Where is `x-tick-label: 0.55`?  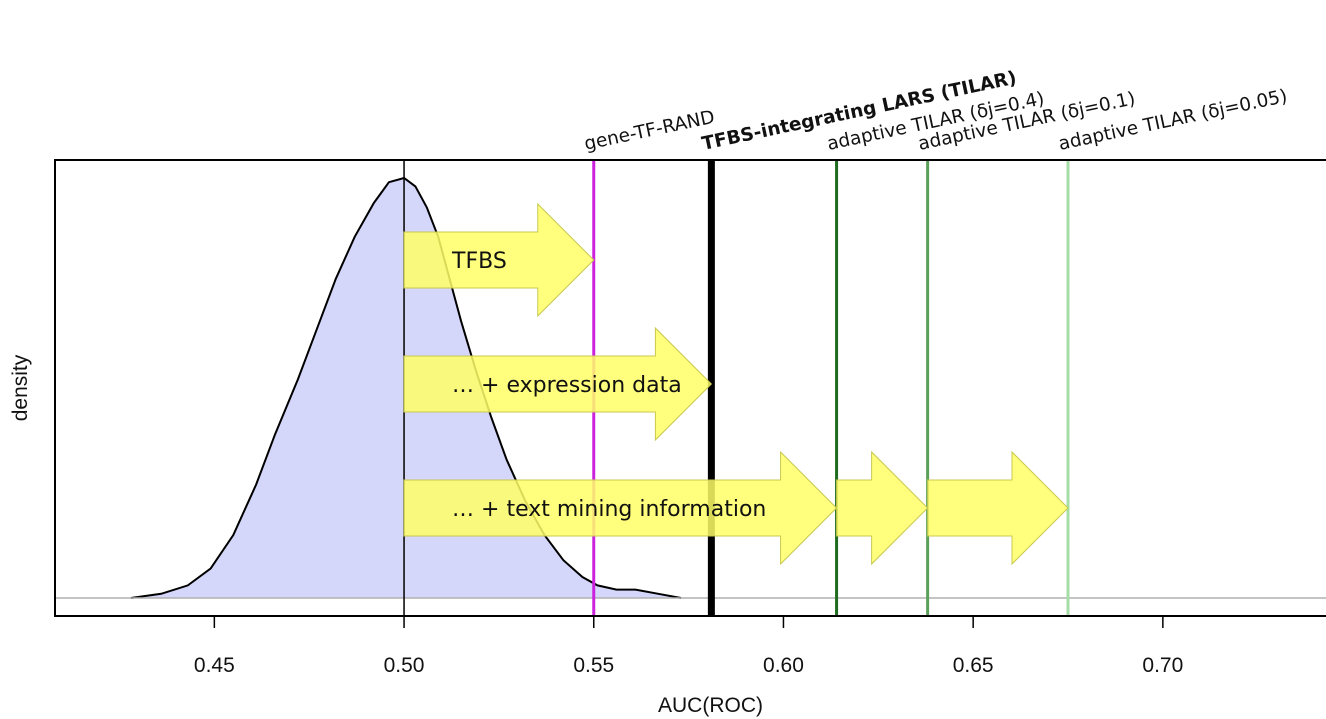
x-tick-label: 0.55 is located at coordinates (593, 665).